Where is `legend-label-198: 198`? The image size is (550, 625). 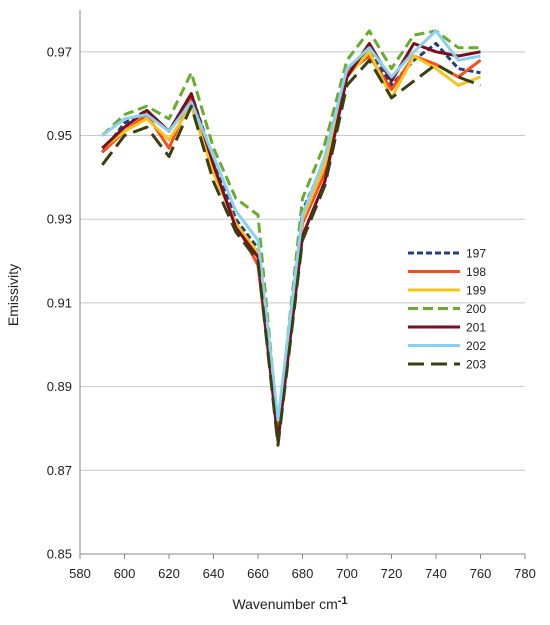 legend-label-198: 198 is located at coordinates (476, 272).